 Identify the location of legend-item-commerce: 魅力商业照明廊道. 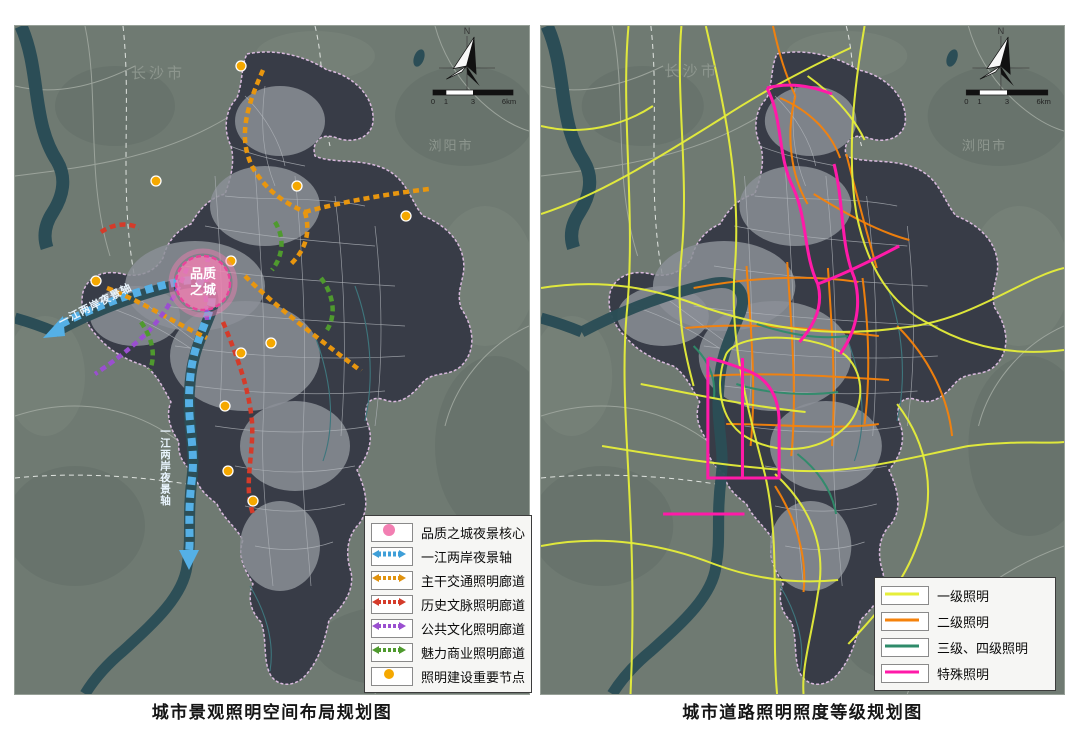
(448, 652).